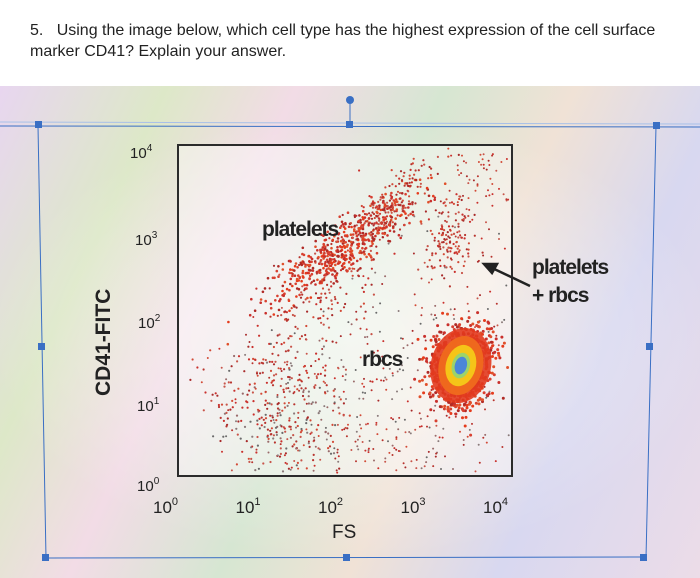  What do you see at coordinates (461, 366) in the screenshot?
I see `rbc-density-core` at bounding box center [461, 366].